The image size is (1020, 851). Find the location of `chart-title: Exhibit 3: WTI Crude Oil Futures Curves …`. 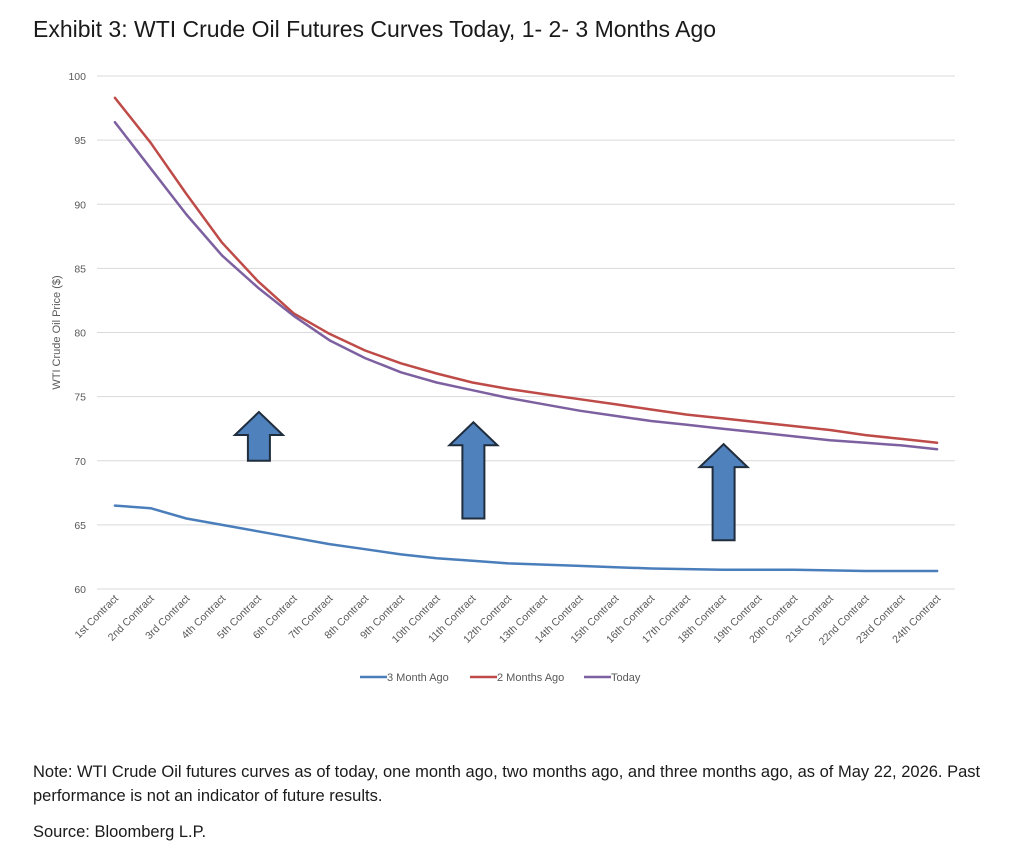

chart-title: Exhibit 3: WTI Crude Oil Futures Curves … is located at coordinates (375, 29).